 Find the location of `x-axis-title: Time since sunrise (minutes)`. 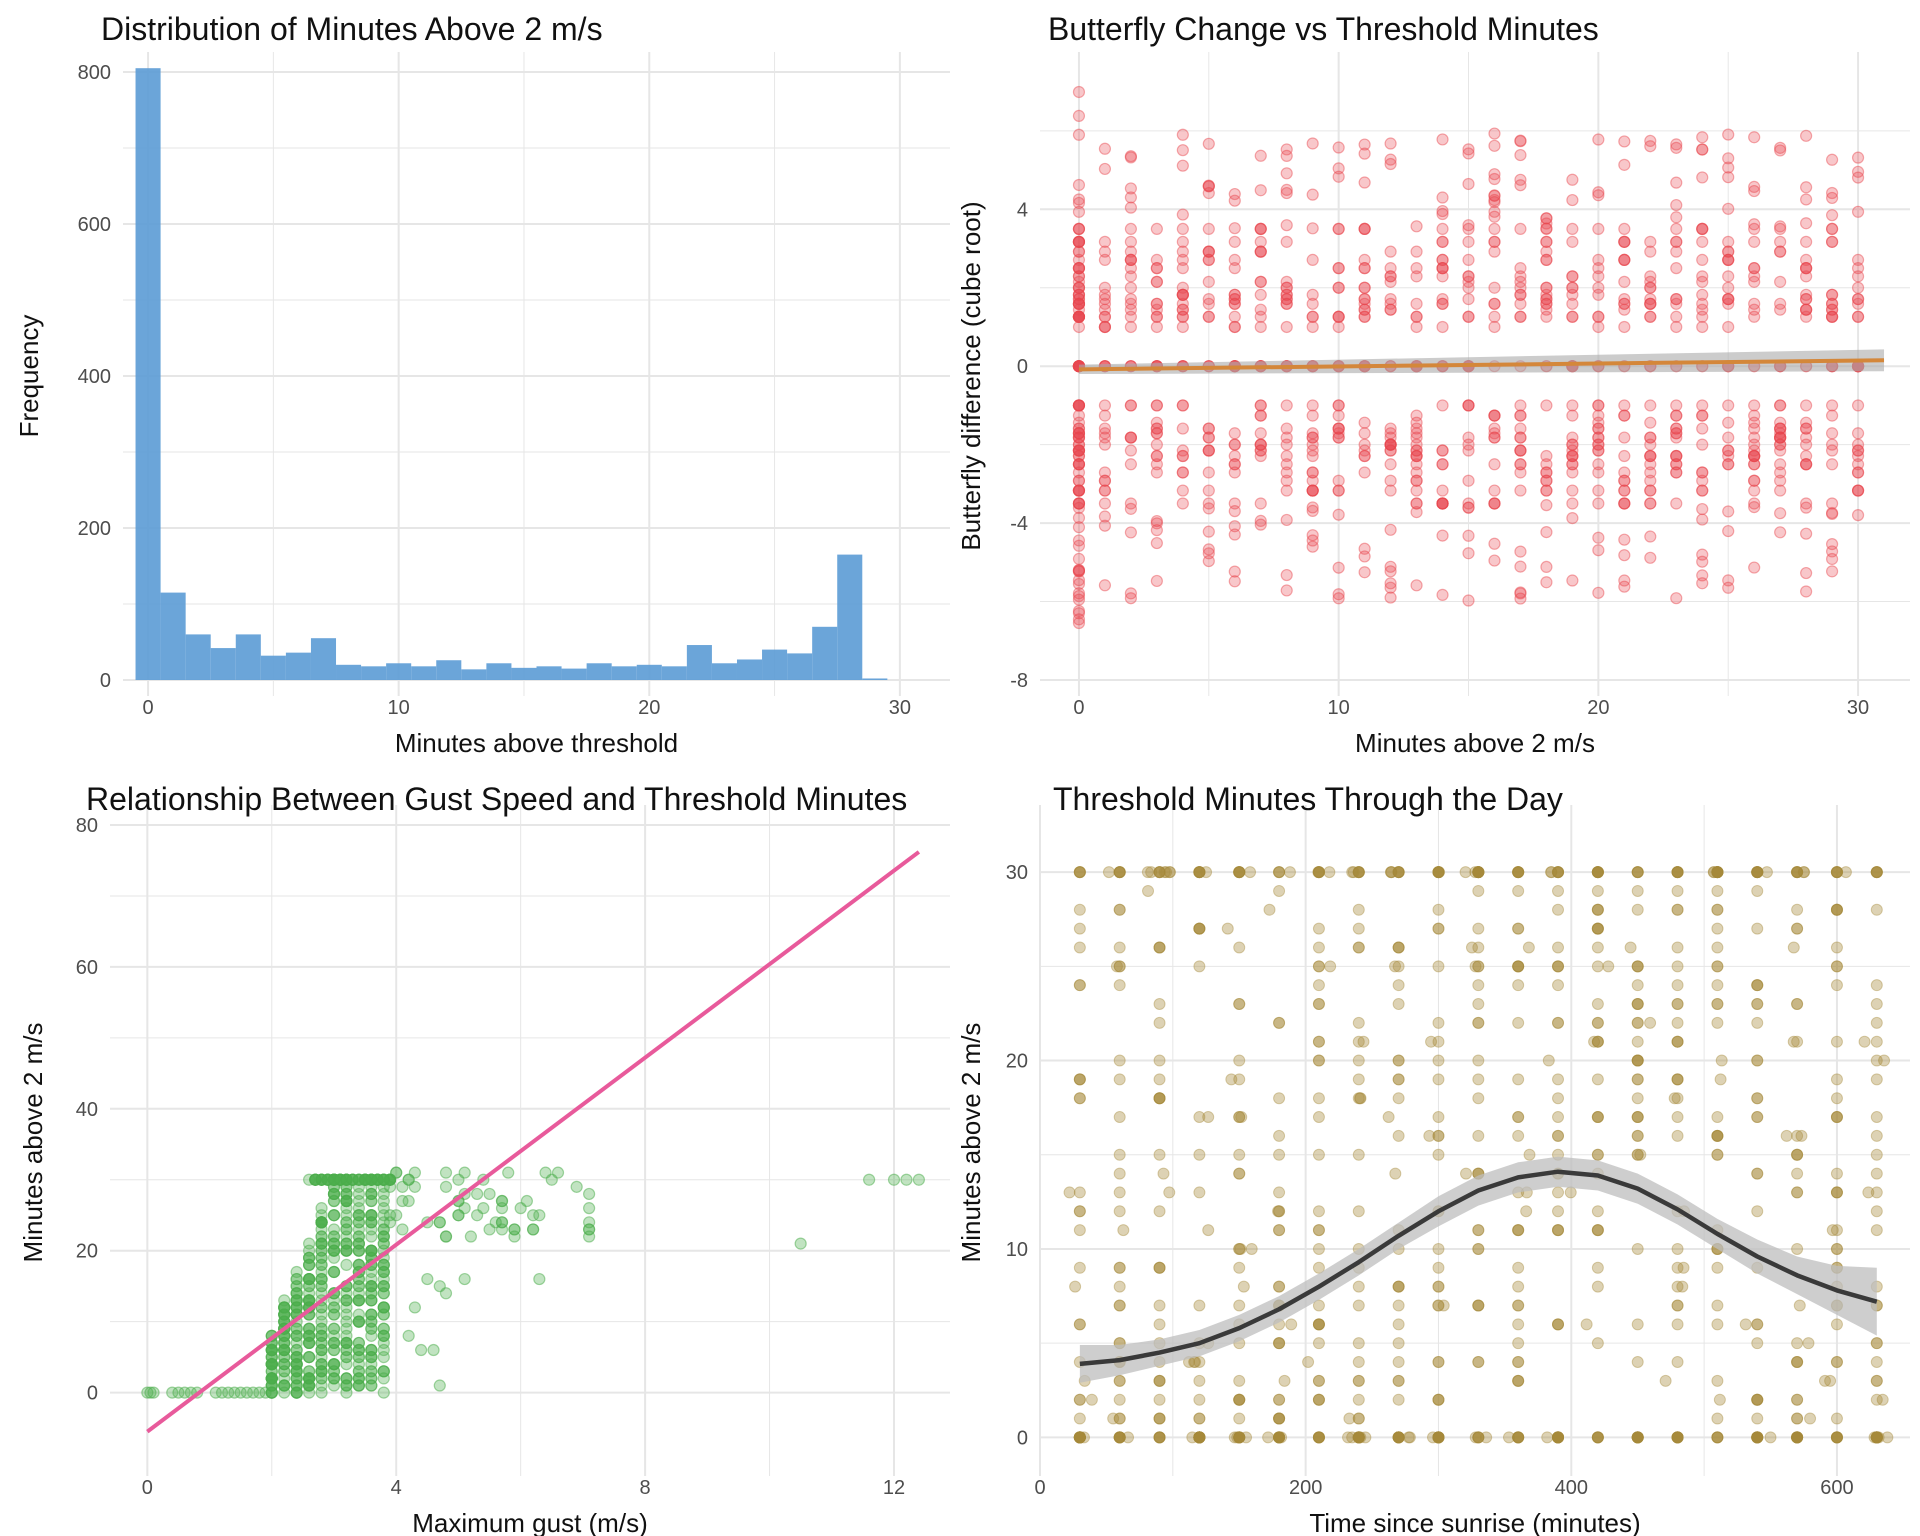

x-axis-title: Time since sunrise (minutes) is located at coordinates (1474, 1522).